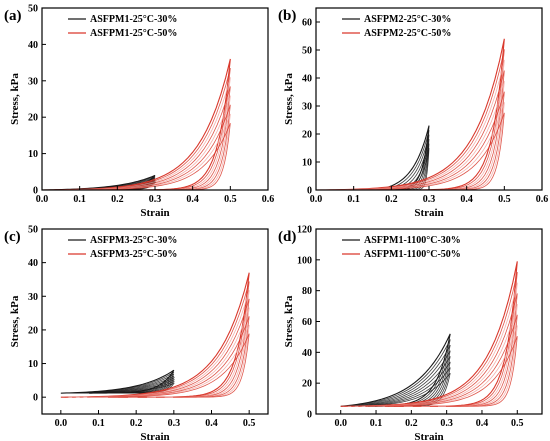 Image resolution: width=550 pixels, height=441 pixels. Describe the element at coordinates (304, 260) in the screenshot. I see `y-tick-label: 100` at that location.